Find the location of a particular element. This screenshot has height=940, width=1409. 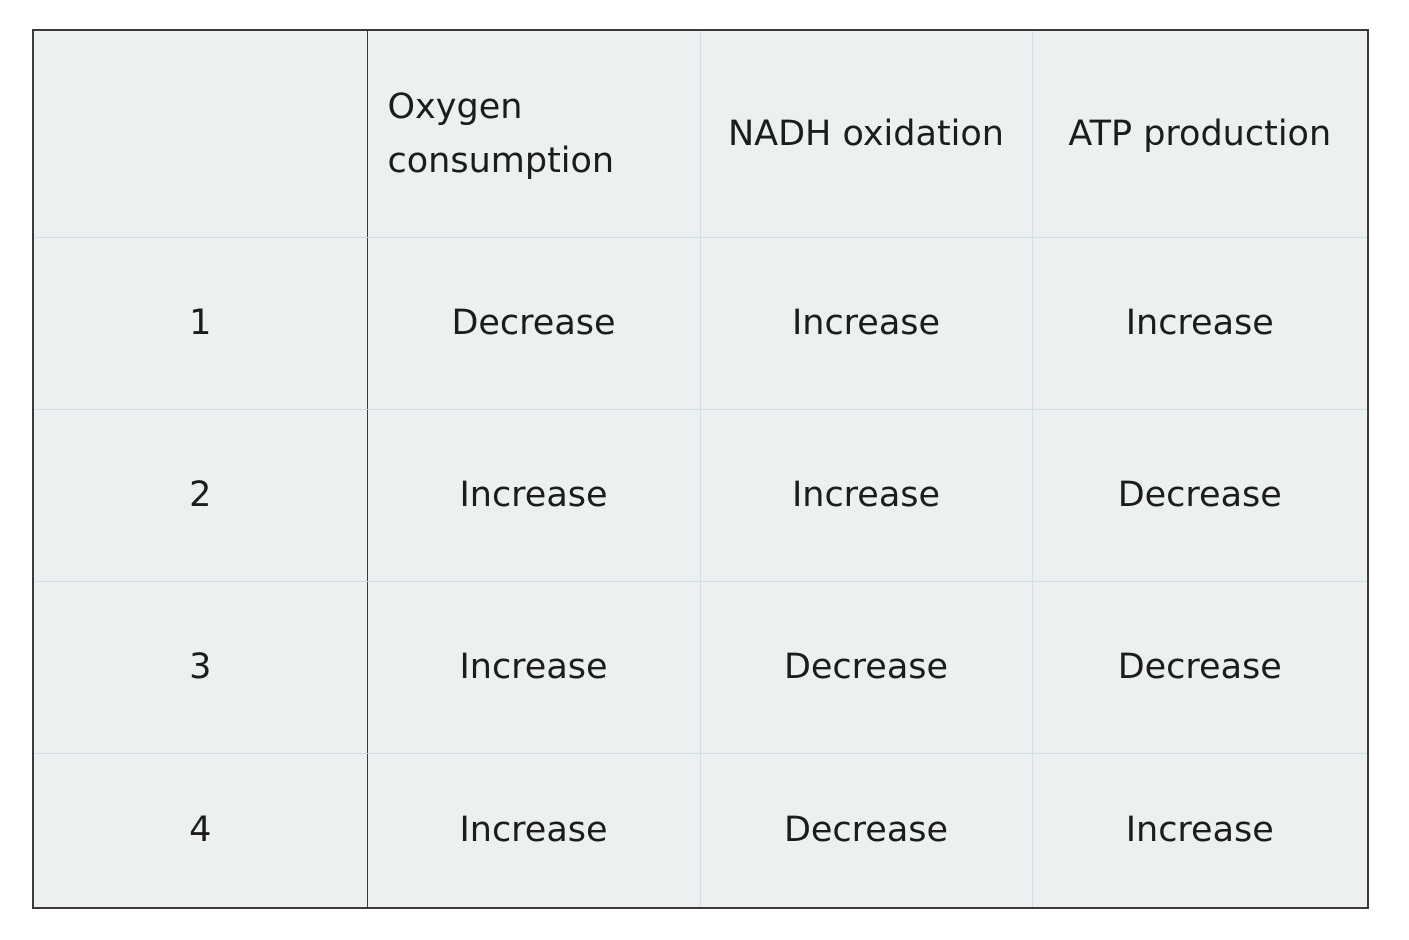

header-cell-oxygen-consumption: Oxygen consumption is located at coordinates (533, 133).